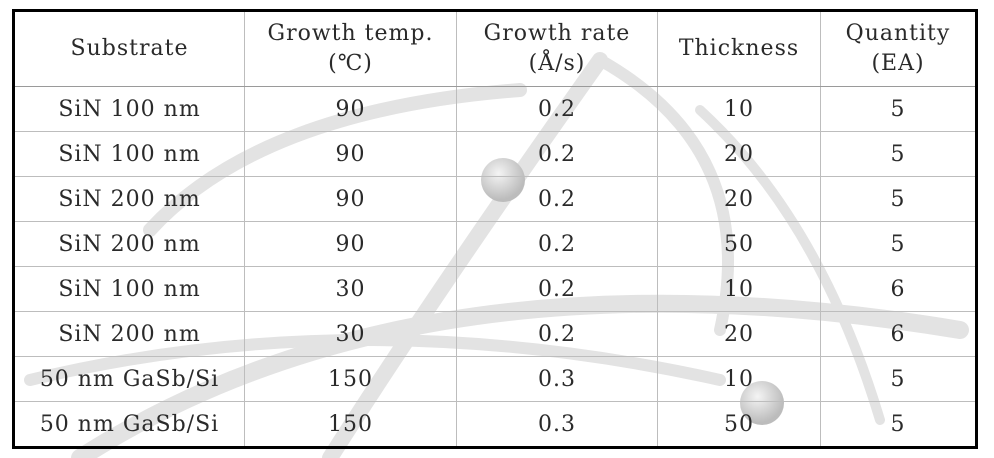 Image resolution: width=994 pixels, height=458 pixels. I want to click on header-label: Growth temp., so click(350, 33).